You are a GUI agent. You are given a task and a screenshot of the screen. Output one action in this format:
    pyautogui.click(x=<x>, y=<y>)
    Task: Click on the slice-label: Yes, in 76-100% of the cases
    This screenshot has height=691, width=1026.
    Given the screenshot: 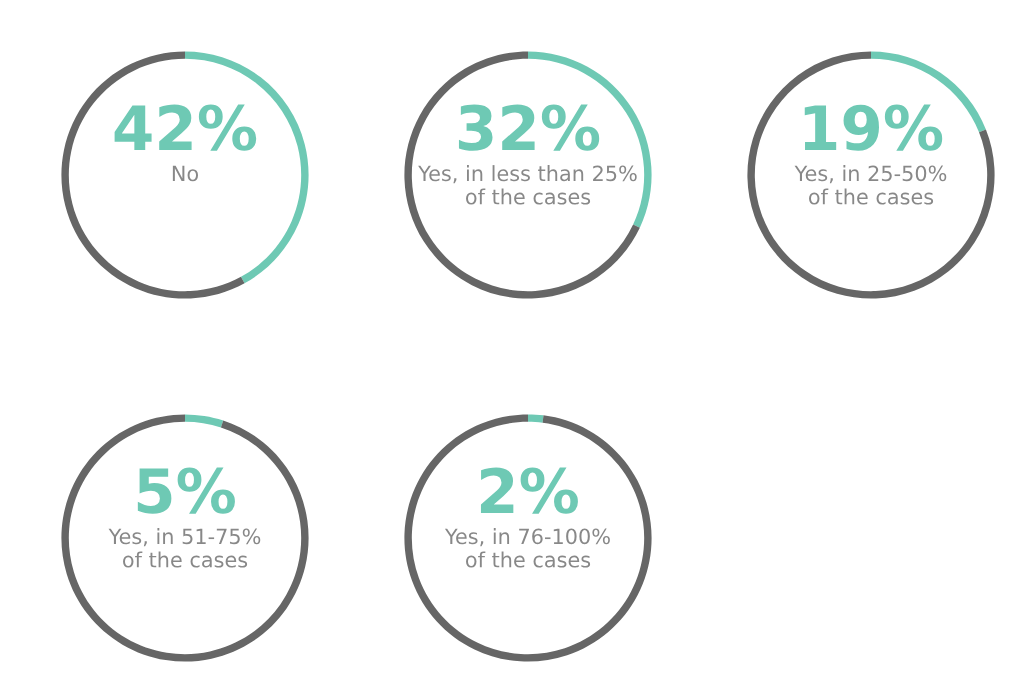 What is the action you would take?
    pyautogui.click(x=527, y=548)
    